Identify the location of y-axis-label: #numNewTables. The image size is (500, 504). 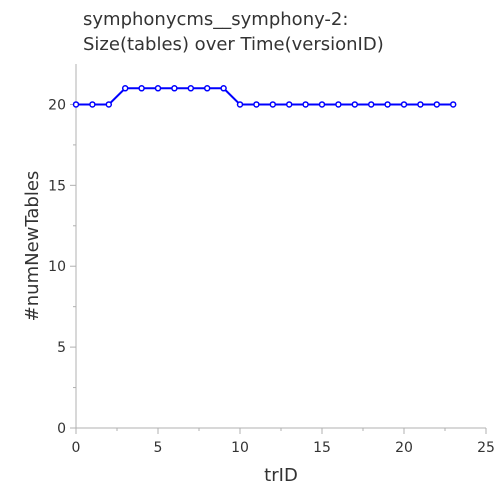
(32, 246).